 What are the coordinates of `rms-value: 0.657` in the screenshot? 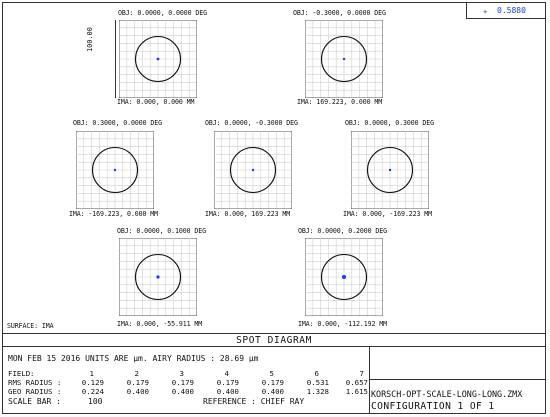 It's located at (356, 382).